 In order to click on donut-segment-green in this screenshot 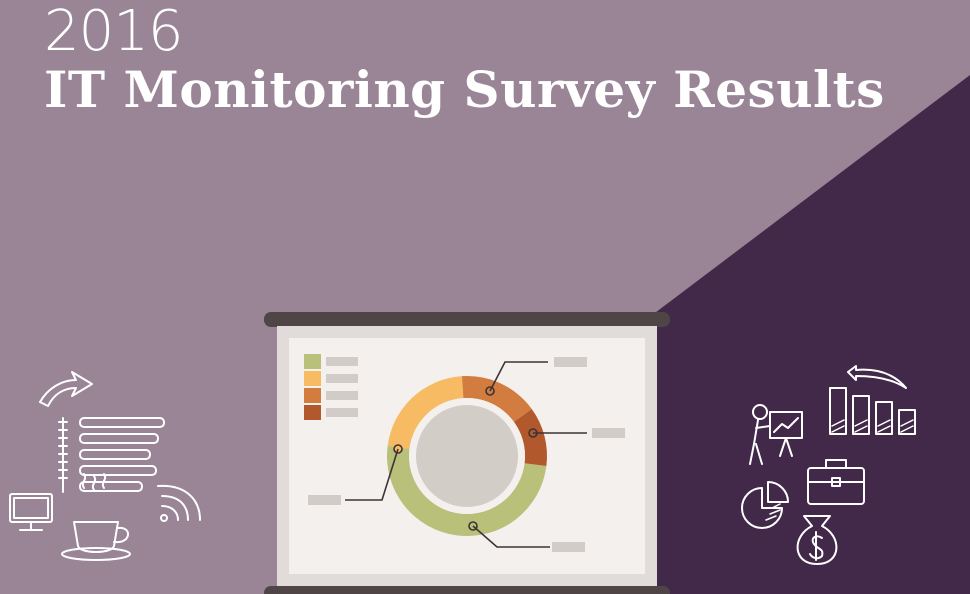, I will do `click(467, 490)`.